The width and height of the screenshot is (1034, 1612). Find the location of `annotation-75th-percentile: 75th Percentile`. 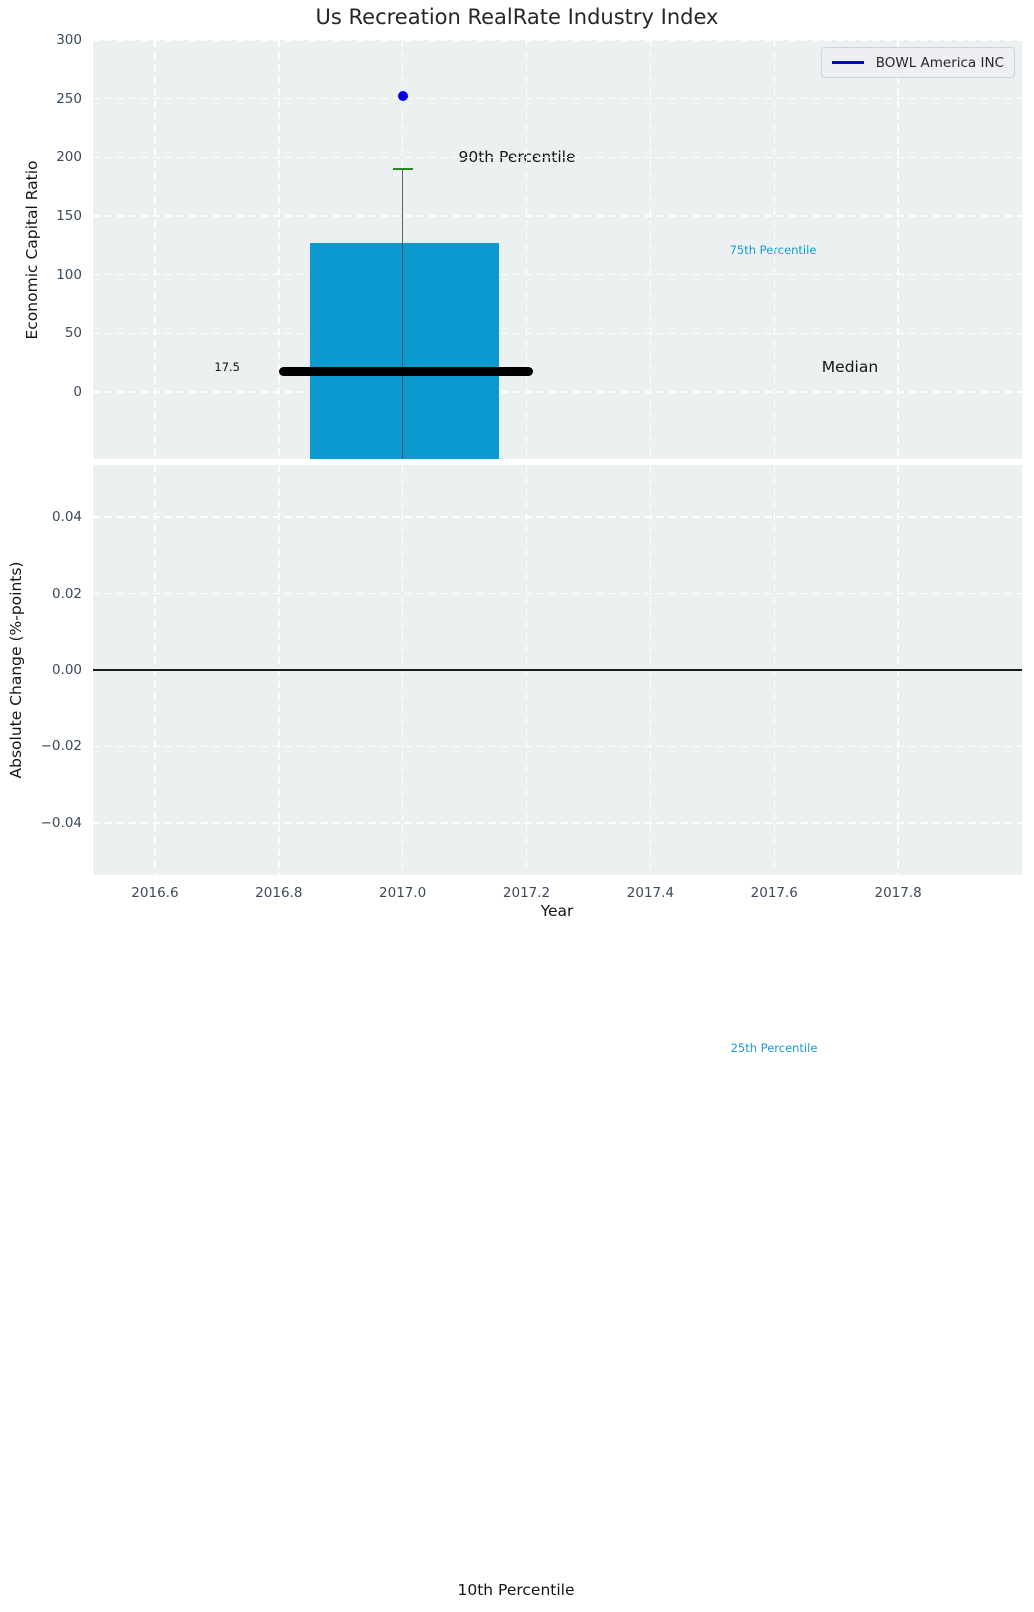

annotation-75th-percentile: 75th Percentile is located at coordinates (773, 250).